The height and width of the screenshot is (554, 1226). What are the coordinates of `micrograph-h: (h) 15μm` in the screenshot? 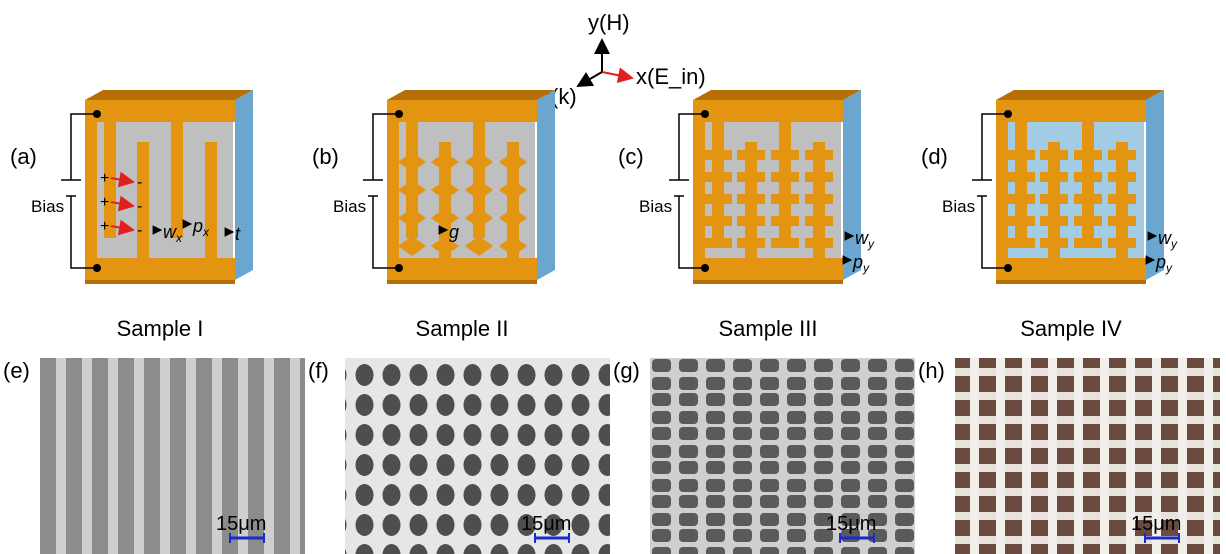 It's located at (1069, 456).